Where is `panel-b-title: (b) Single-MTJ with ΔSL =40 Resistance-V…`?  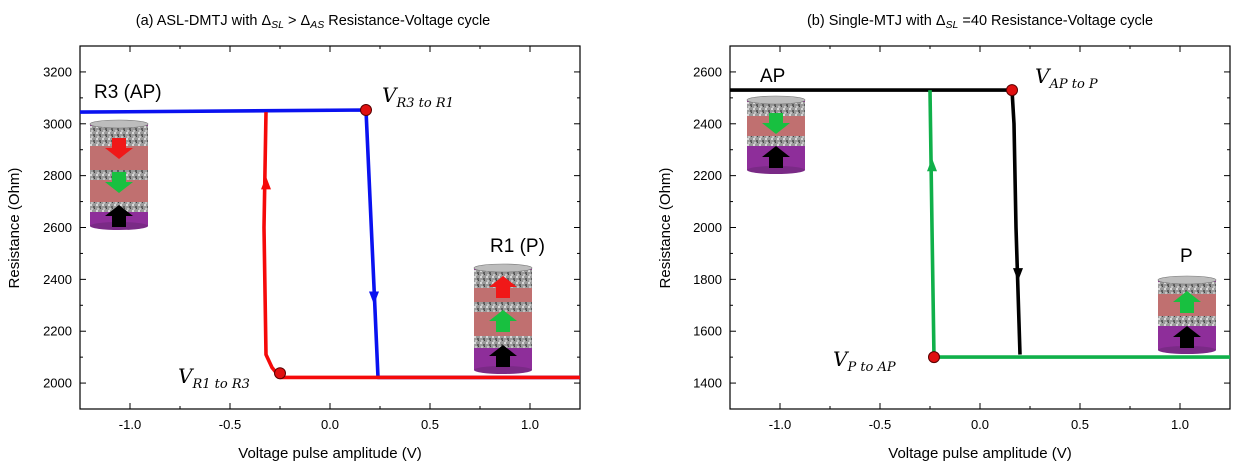
panel-b-title: (b) Single-MTJ with ΔSL =40 Resistance-V… is located at coordinates (980, 22).